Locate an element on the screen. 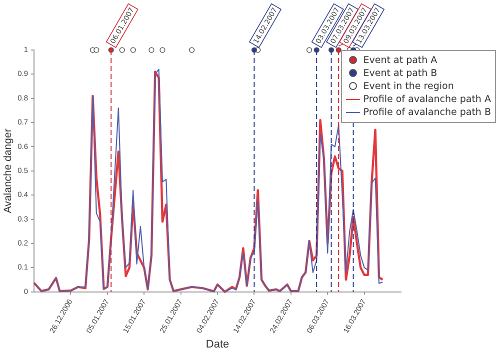 This screenshot has width=498, height=351. legend-label: Event at path B is located at coordinates (400, 73).